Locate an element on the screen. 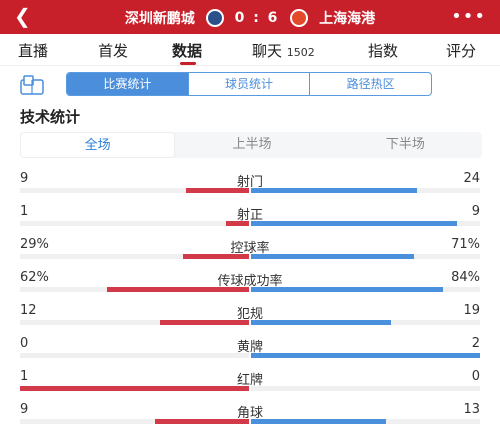  away-team-logo-icon is located at coordinates (299, 18).